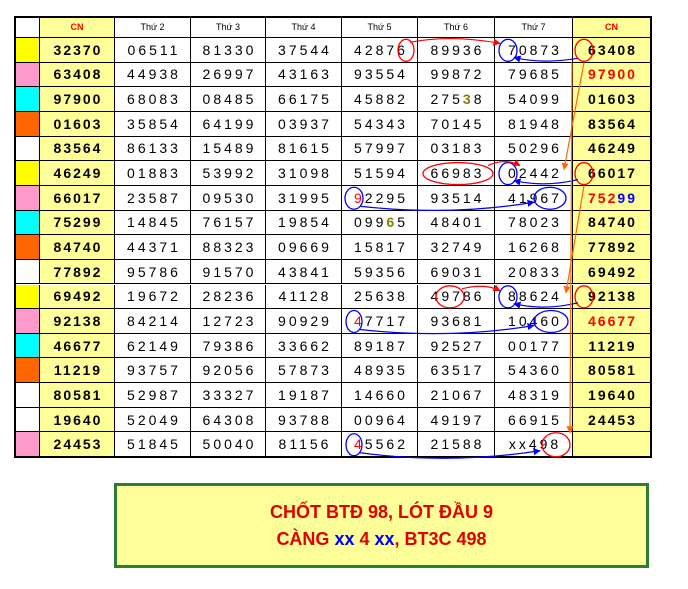 Image resolution: width=688 pixels, height=589 pixels. What do you see at coordinates (380, 27) in the screenshot?
I see `header-cell: Thứ 5` at bounding box center [380, 27].